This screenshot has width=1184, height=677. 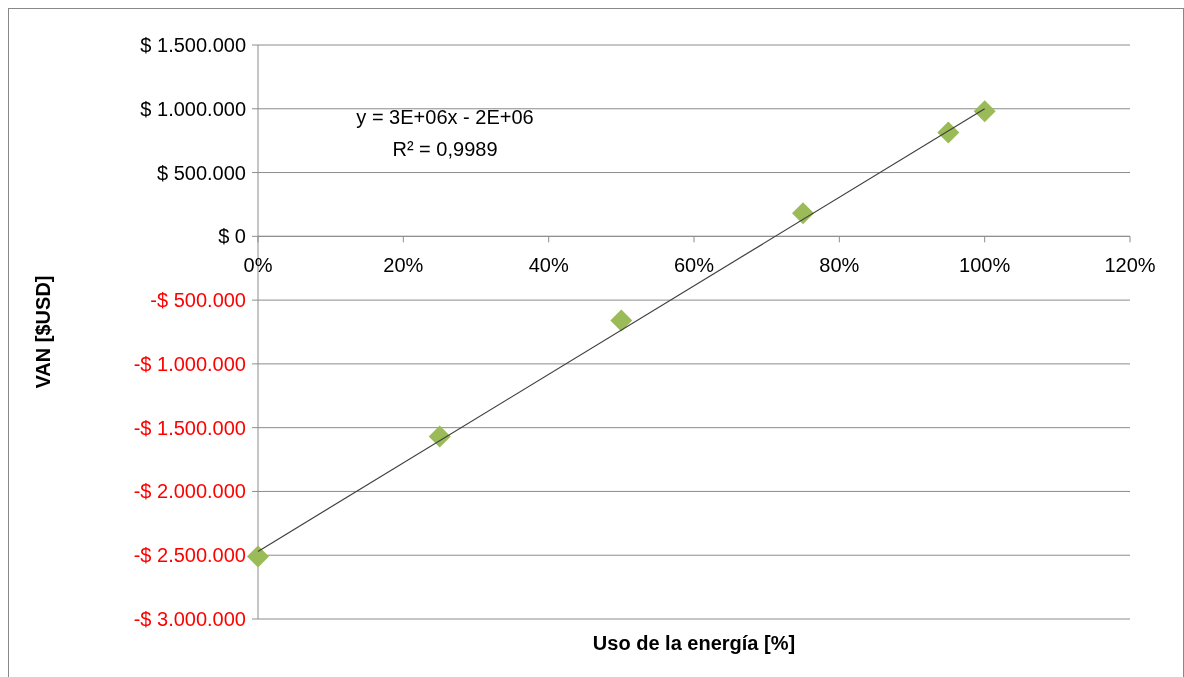 I want to click on y-tick-label: -$ 1.000.000, so click(x=189, y=363).